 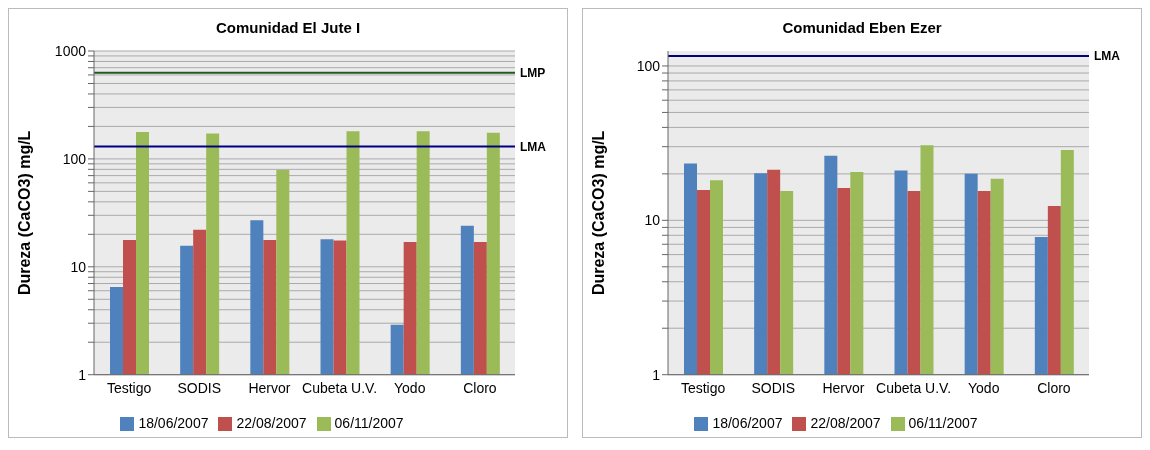 What do you see at coordinates (533, 72) in the screenshot?
I see `ref-line-label: LMP` at bounding box center [533, 72].